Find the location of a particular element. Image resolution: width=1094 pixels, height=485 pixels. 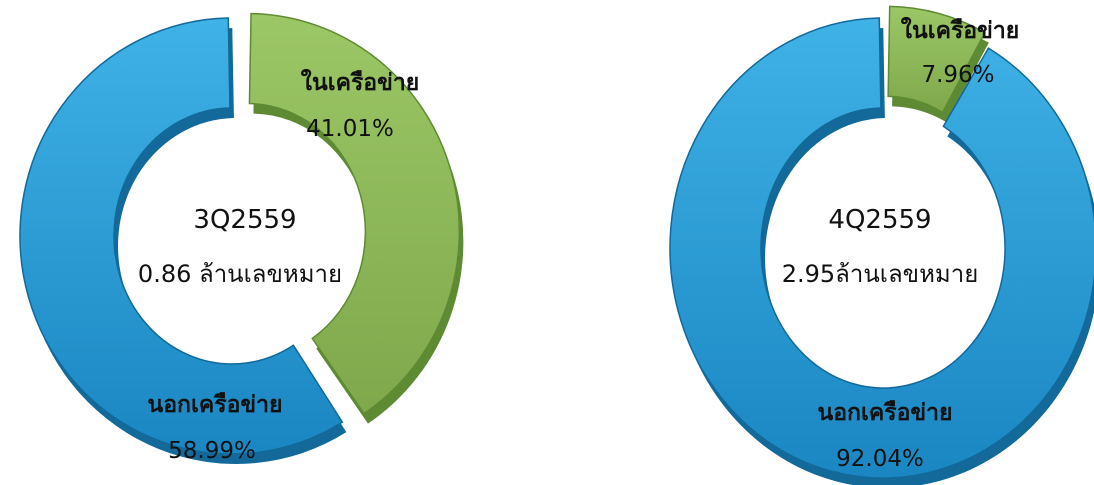

center-title: 4Q2559 is located at coordinates (879, 220).